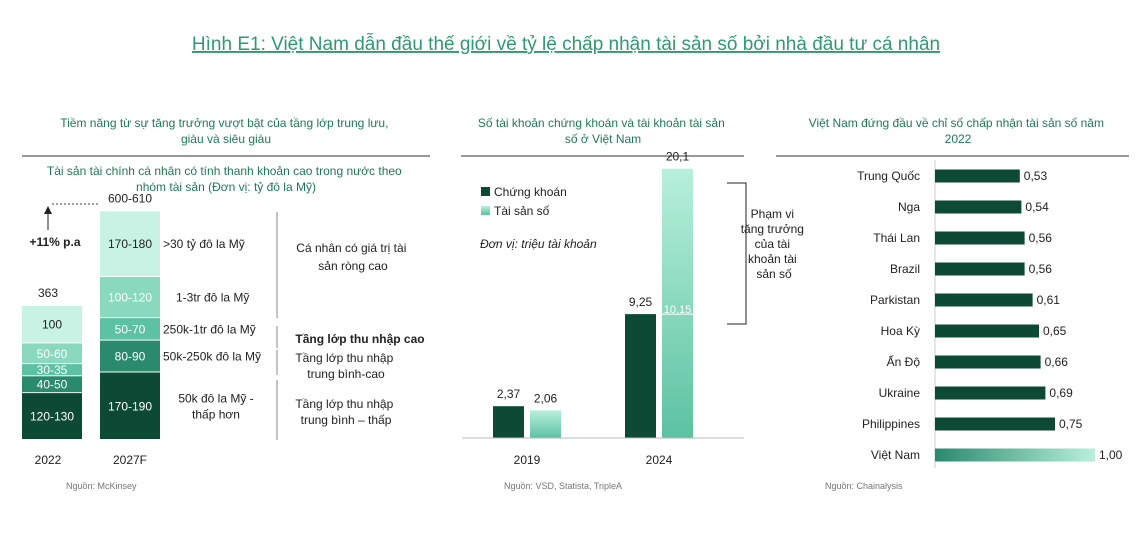 The image size is (1139, 533). What do you see at coordinates (995, 424) in the screenshot?
I see `bar-Philippines` at bounding box center [995, 424].